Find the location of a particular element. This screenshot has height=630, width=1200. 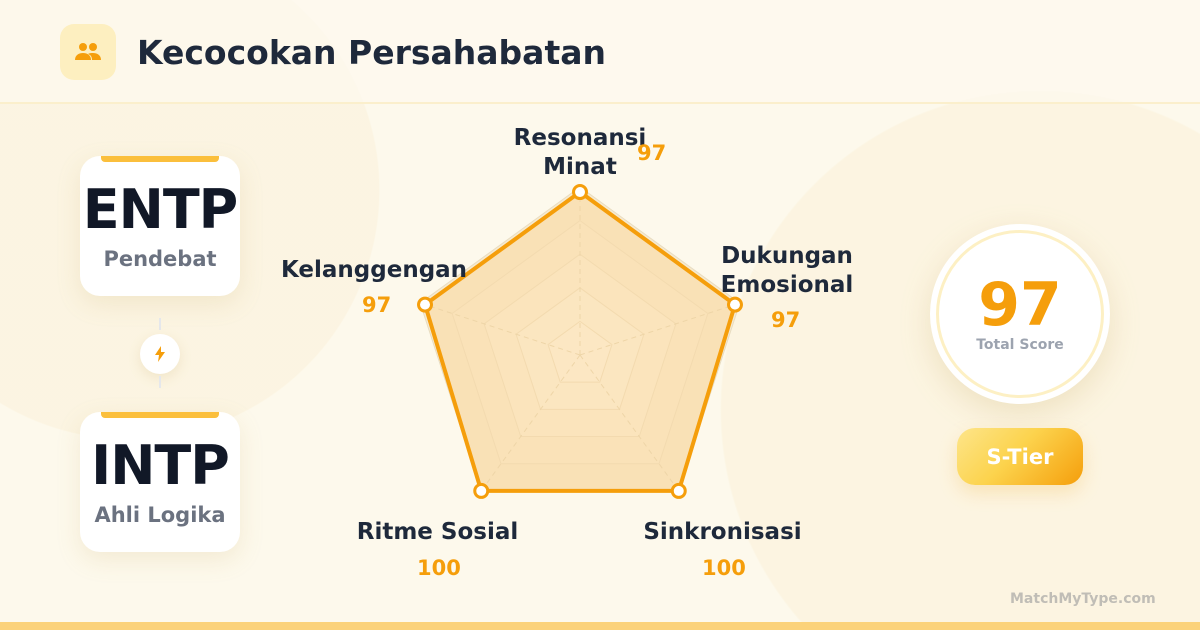

tier-badge: S-Tier is located at coordinates (1020, 456).